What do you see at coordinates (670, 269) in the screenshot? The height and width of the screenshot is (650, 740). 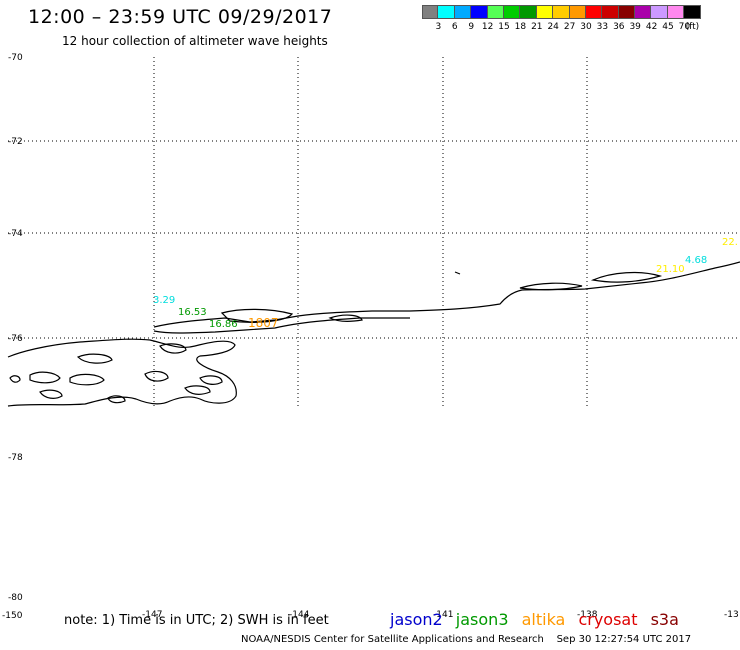 I see `wave-label: 21.10` at bounding box center [670, 269].